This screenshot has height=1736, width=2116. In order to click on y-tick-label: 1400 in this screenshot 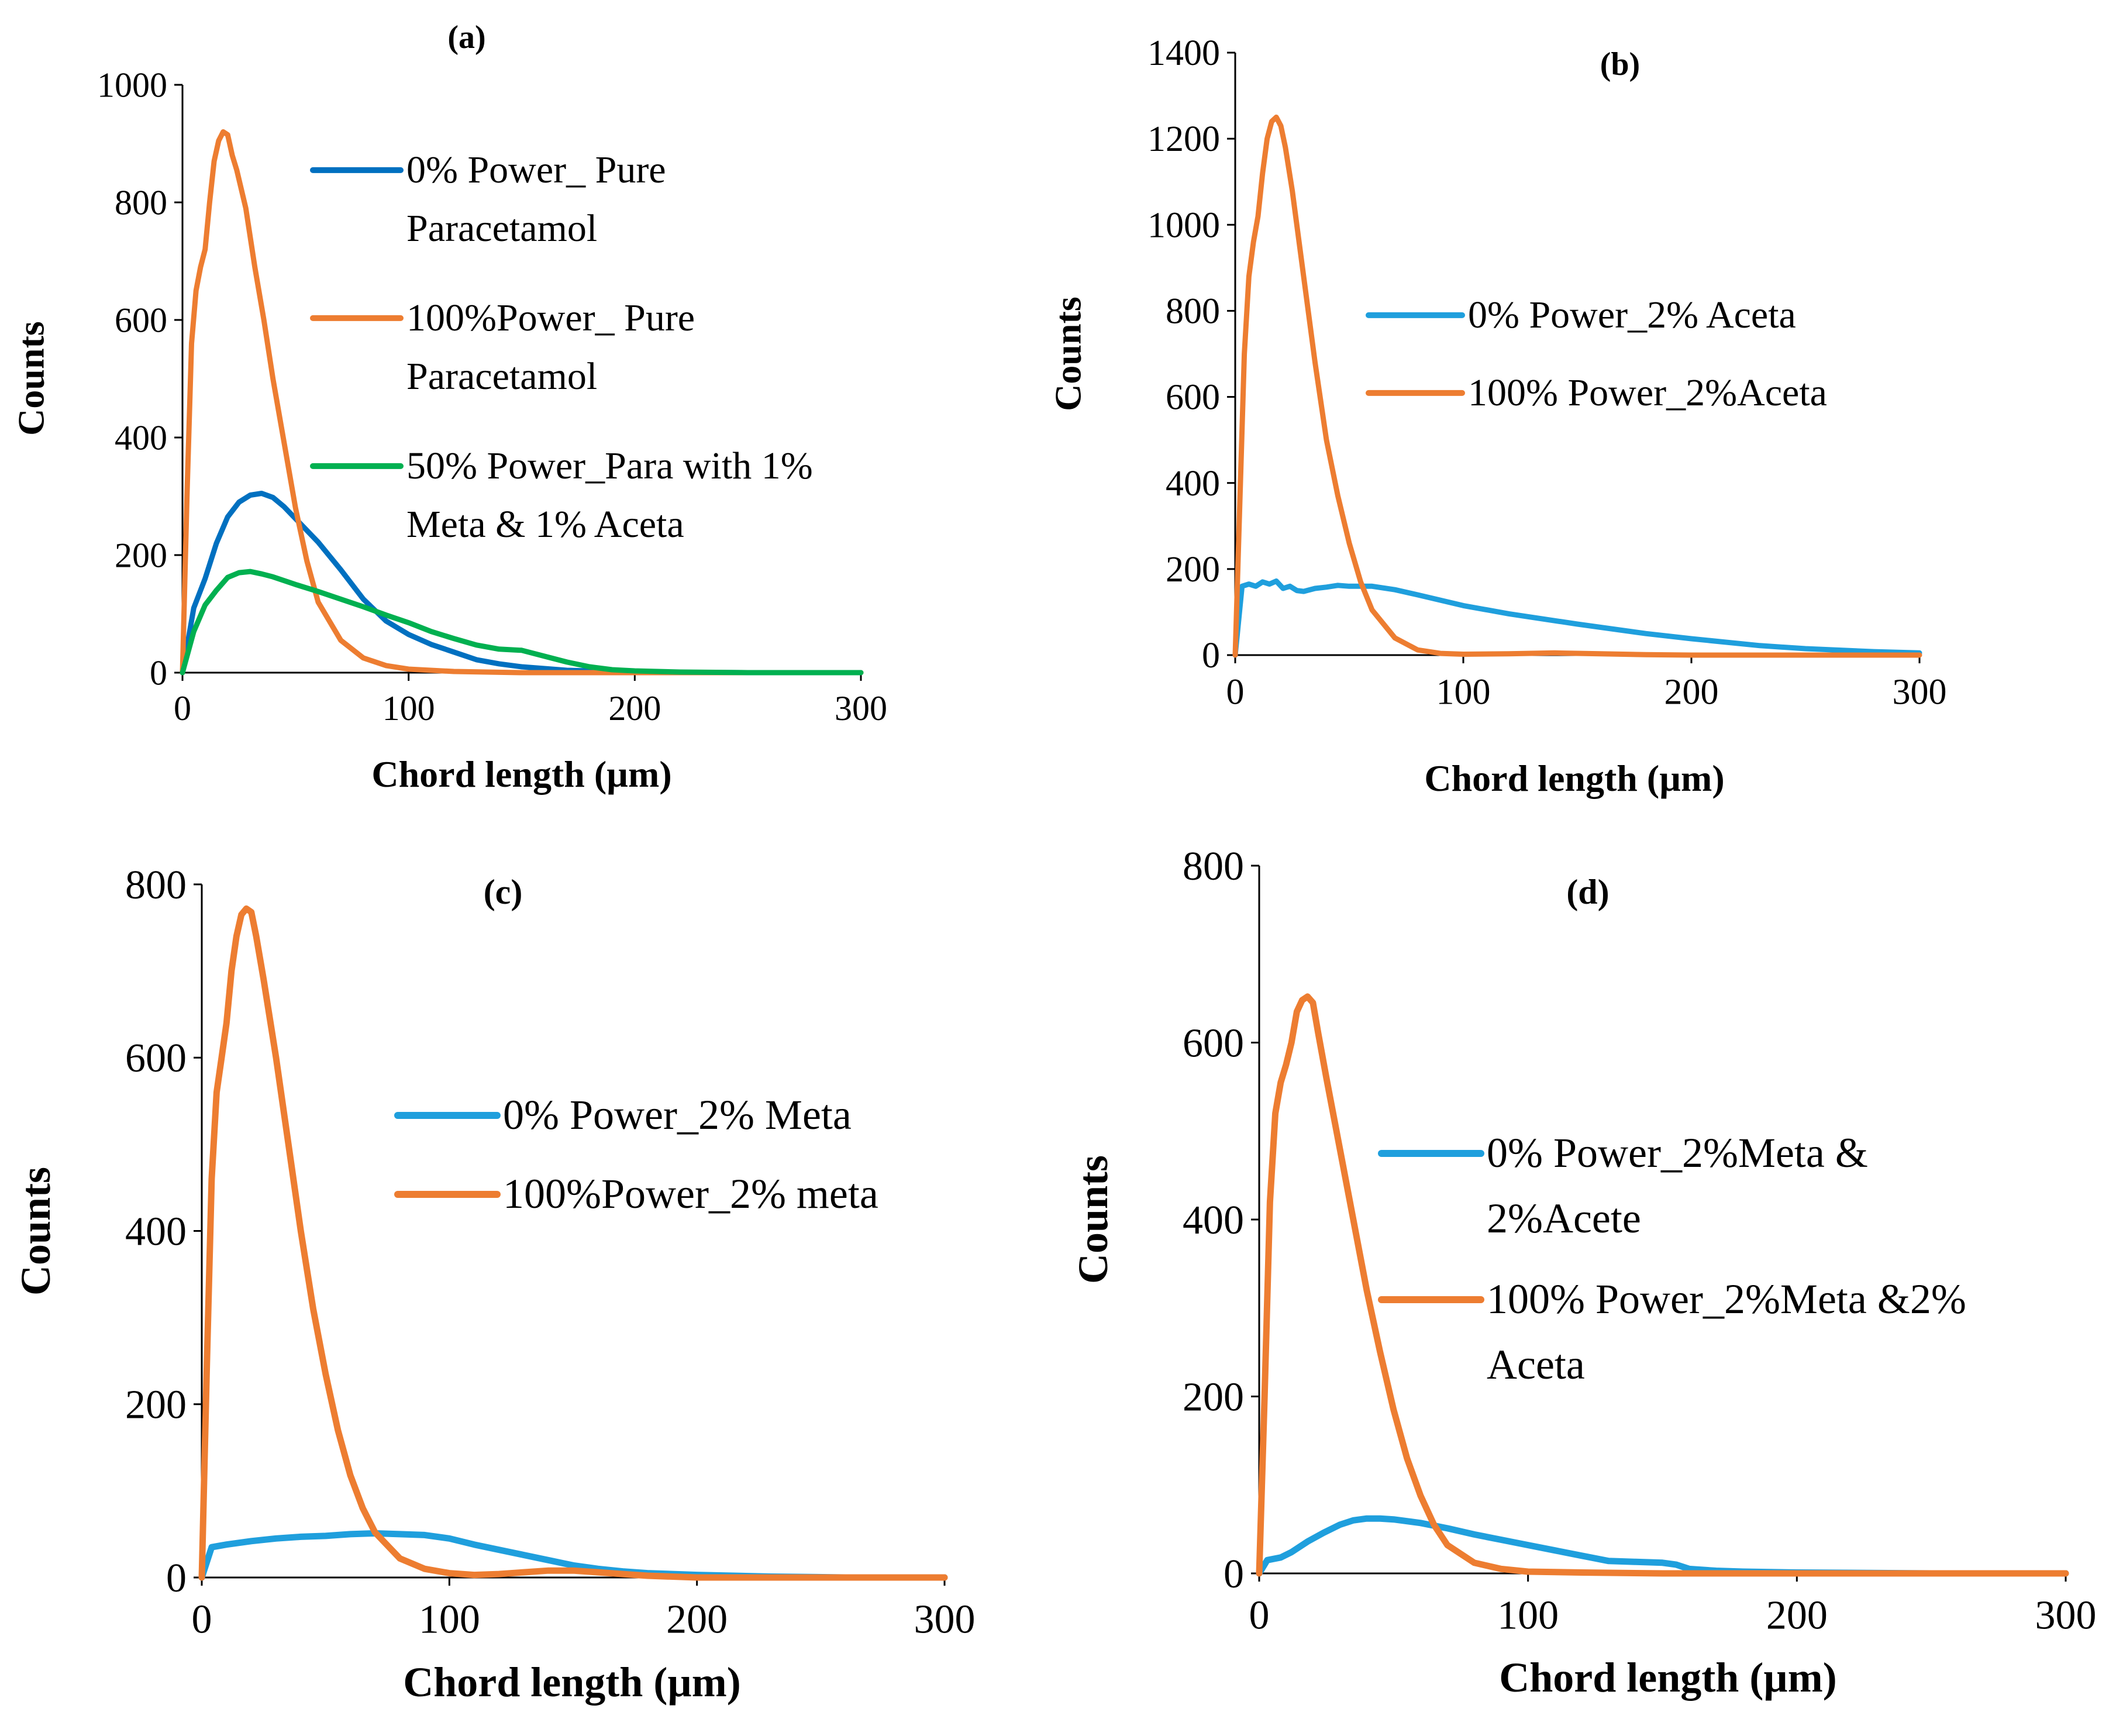, I will do `click(1183, 53)`.